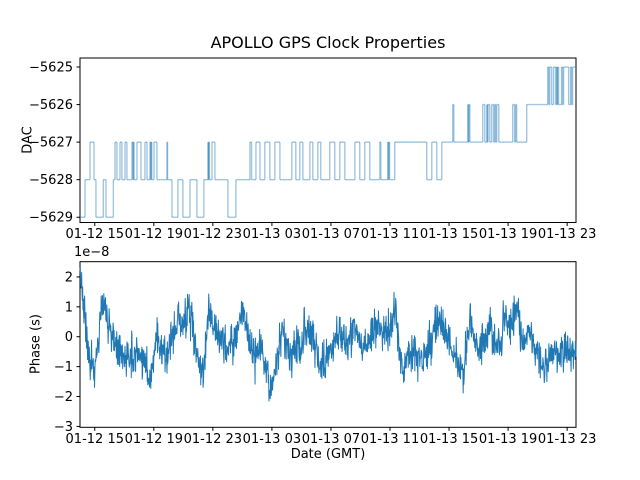 The height and width of the screenshot is (480, 640). I want to click on x-tick-label-phase: 01-13 07, so click(331, 439).